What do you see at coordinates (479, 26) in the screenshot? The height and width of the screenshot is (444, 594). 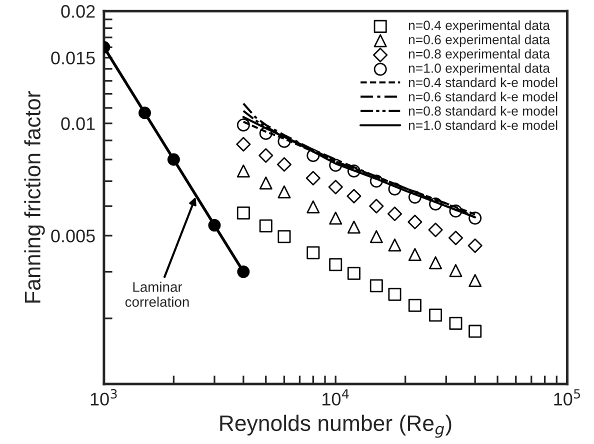 I see `legend-label: n=0.4 experimental data` at bounding box center [479, 26].